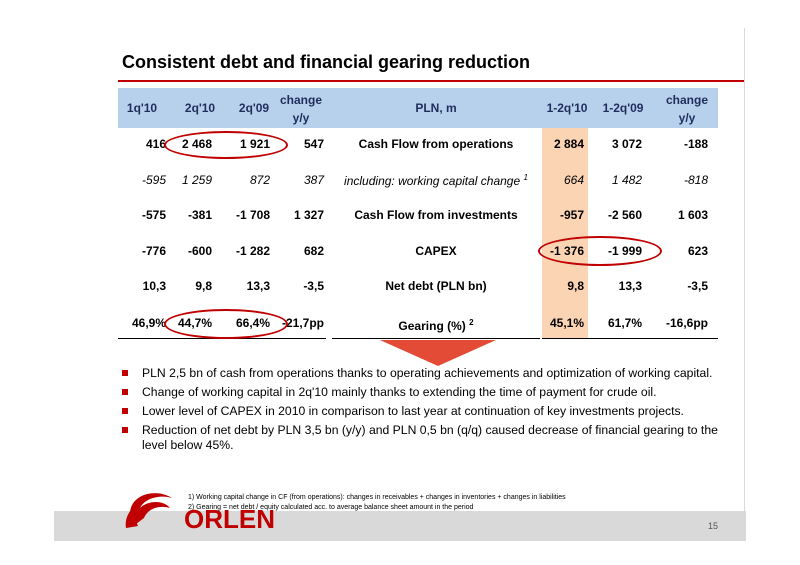 The image size is (800, 565). I want to click on header-change-yy-2b: y/y, so click(687, 118).